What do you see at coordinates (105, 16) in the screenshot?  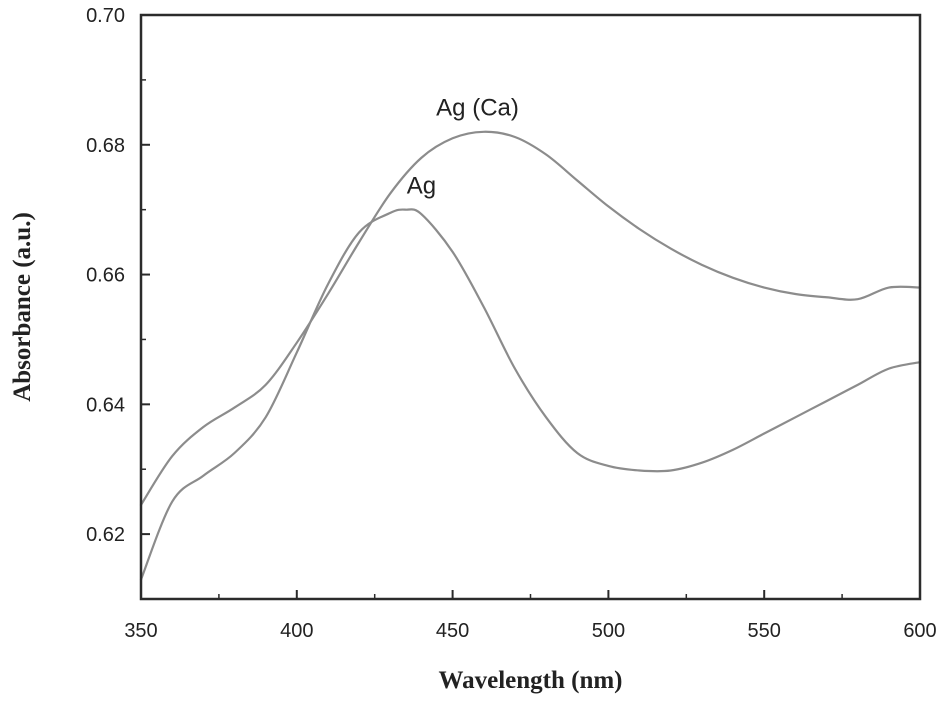 I see `y-tick-label: 0.70` at bounding box center [105, 16].